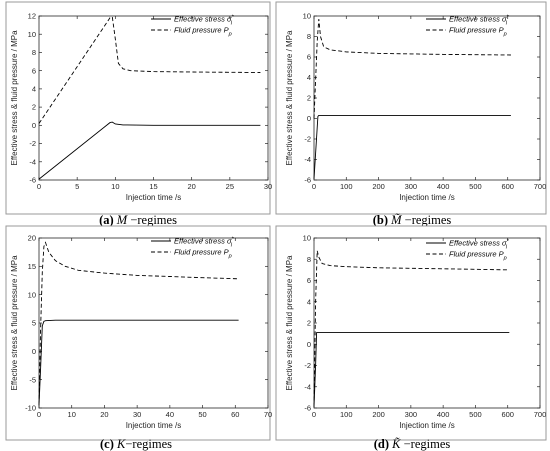  Describe the element at coordinates (443, 414) in the screenshot. I see `x-tick-label: 400` at that location.